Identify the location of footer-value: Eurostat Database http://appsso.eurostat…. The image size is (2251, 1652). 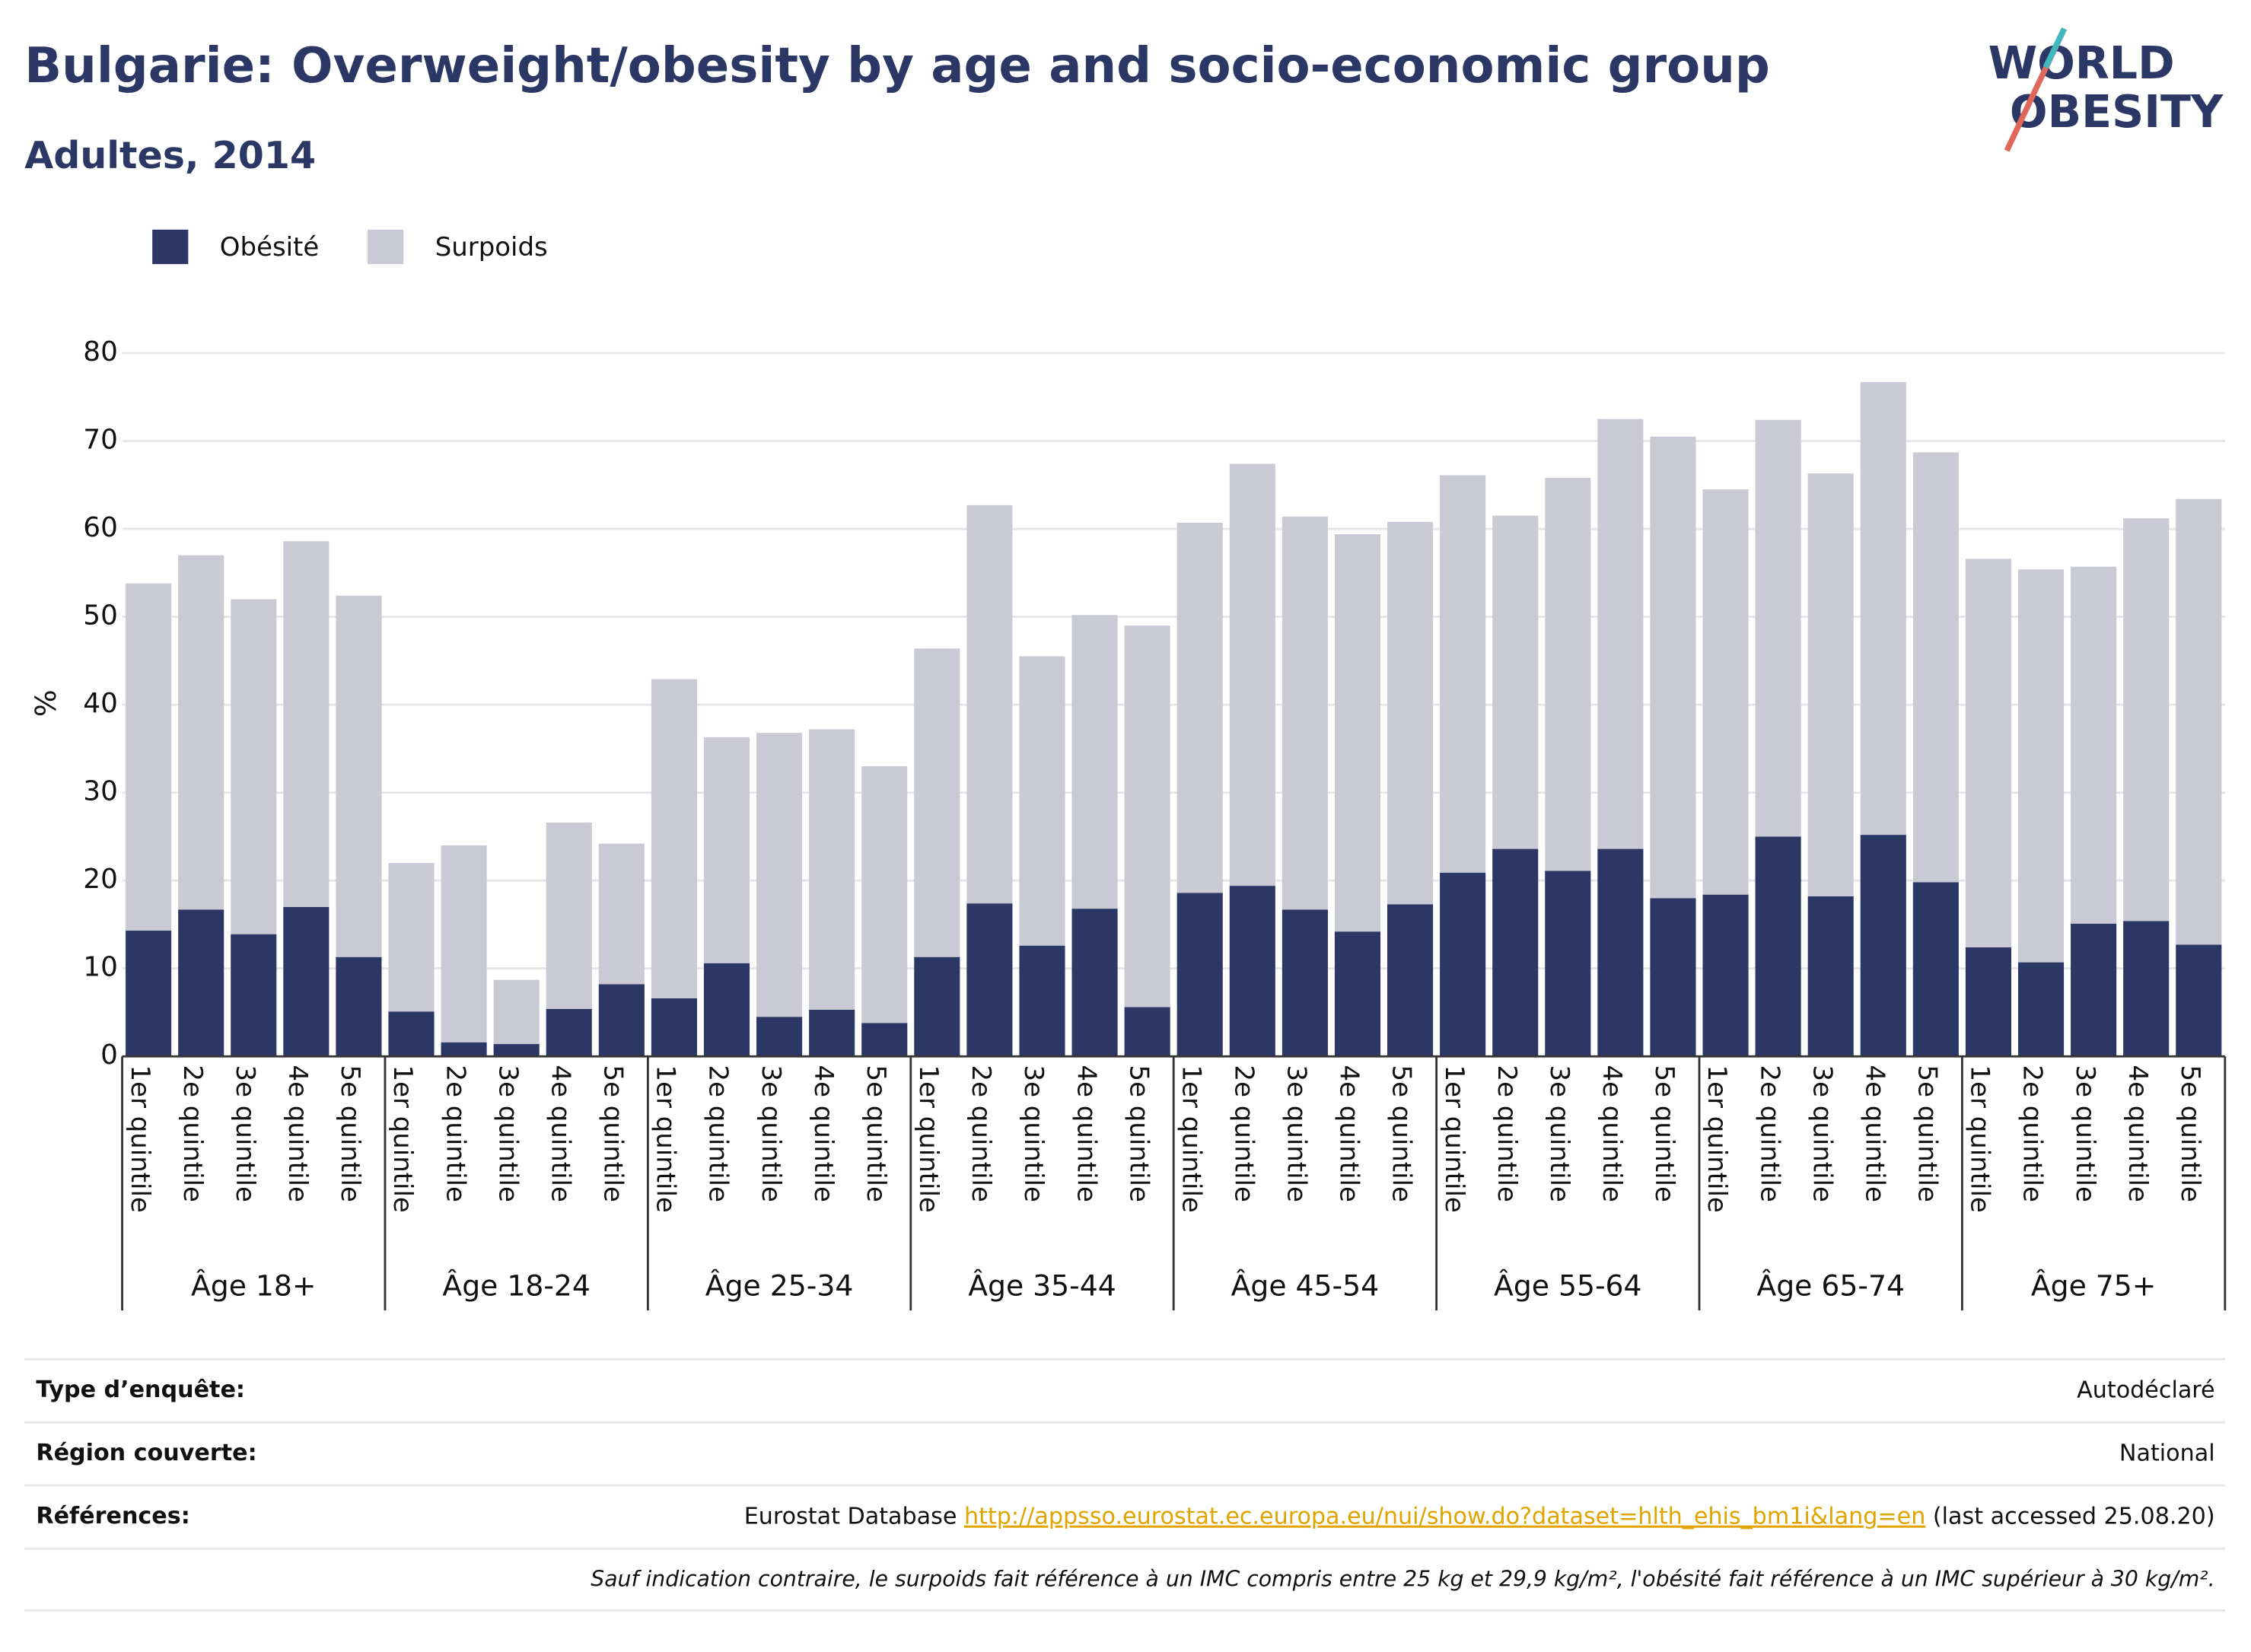
(1479, 1516).